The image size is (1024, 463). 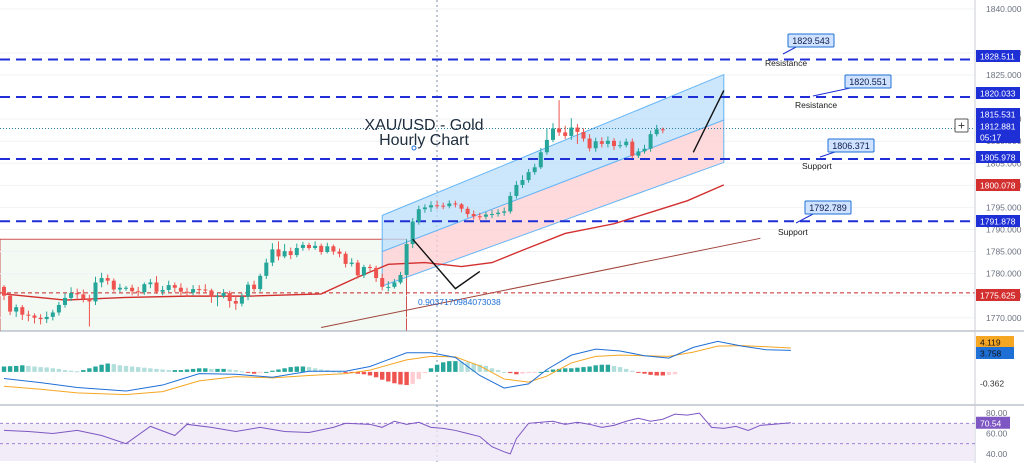 What do you see at coordinates (828, 208) in the screenshot?
I see `callout-price: 1792.789` at bounding box center [828, 208].